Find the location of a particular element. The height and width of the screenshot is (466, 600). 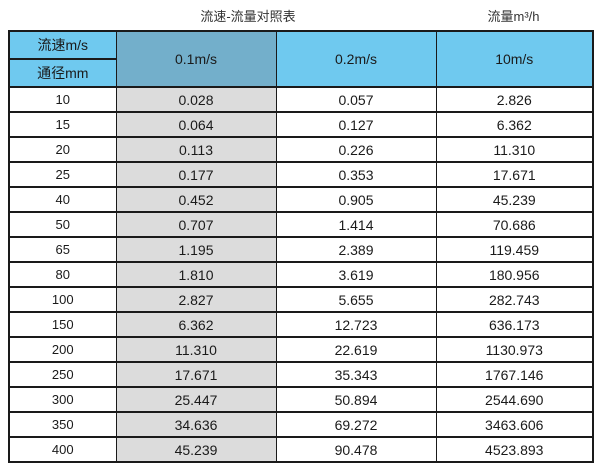

table-row: 65 1.195 2.389 119.459 is located at coordinates (301, 249).